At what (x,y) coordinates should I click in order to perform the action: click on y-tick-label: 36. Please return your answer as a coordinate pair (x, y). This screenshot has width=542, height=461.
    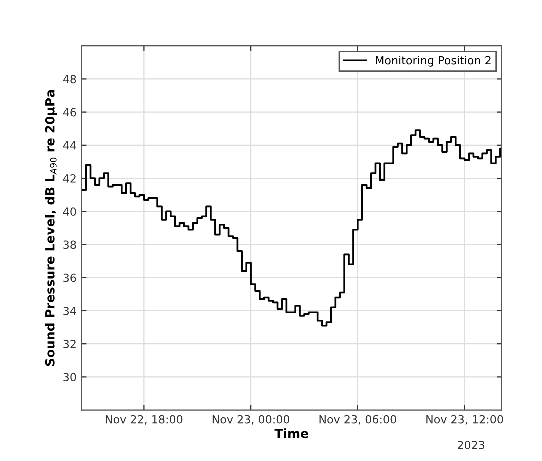
    Looking at the image, I should click on (70, 278).